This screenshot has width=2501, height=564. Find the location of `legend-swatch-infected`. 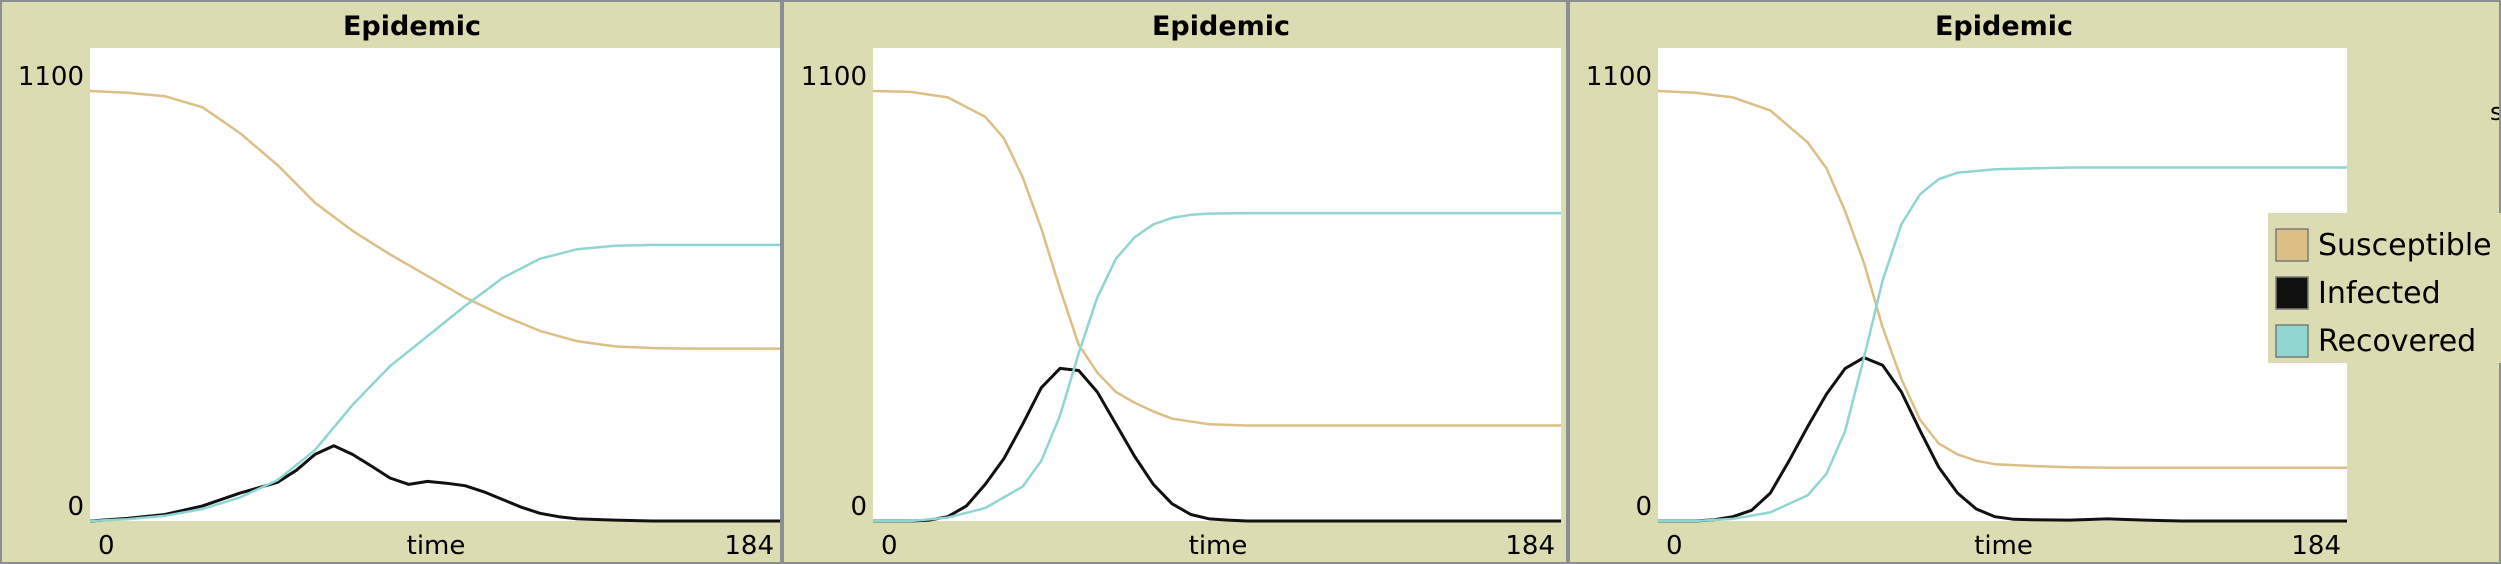

legend-swatch-infected is located at coordinates (2292, 293).